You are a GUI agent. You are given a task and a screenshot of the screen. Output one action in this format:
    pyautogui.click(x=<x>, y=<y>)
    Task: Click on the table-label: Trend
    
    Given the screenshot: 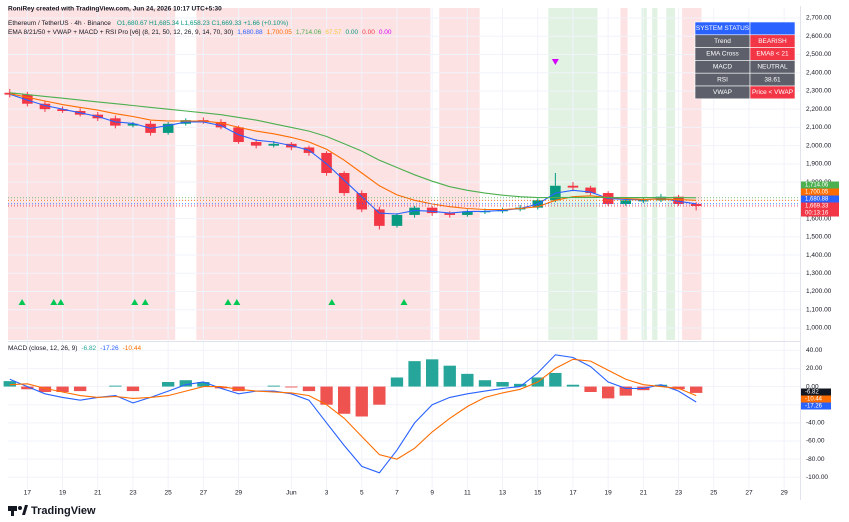 What is the action you would take?
    pyautogui.click(x=722, y=41)
    